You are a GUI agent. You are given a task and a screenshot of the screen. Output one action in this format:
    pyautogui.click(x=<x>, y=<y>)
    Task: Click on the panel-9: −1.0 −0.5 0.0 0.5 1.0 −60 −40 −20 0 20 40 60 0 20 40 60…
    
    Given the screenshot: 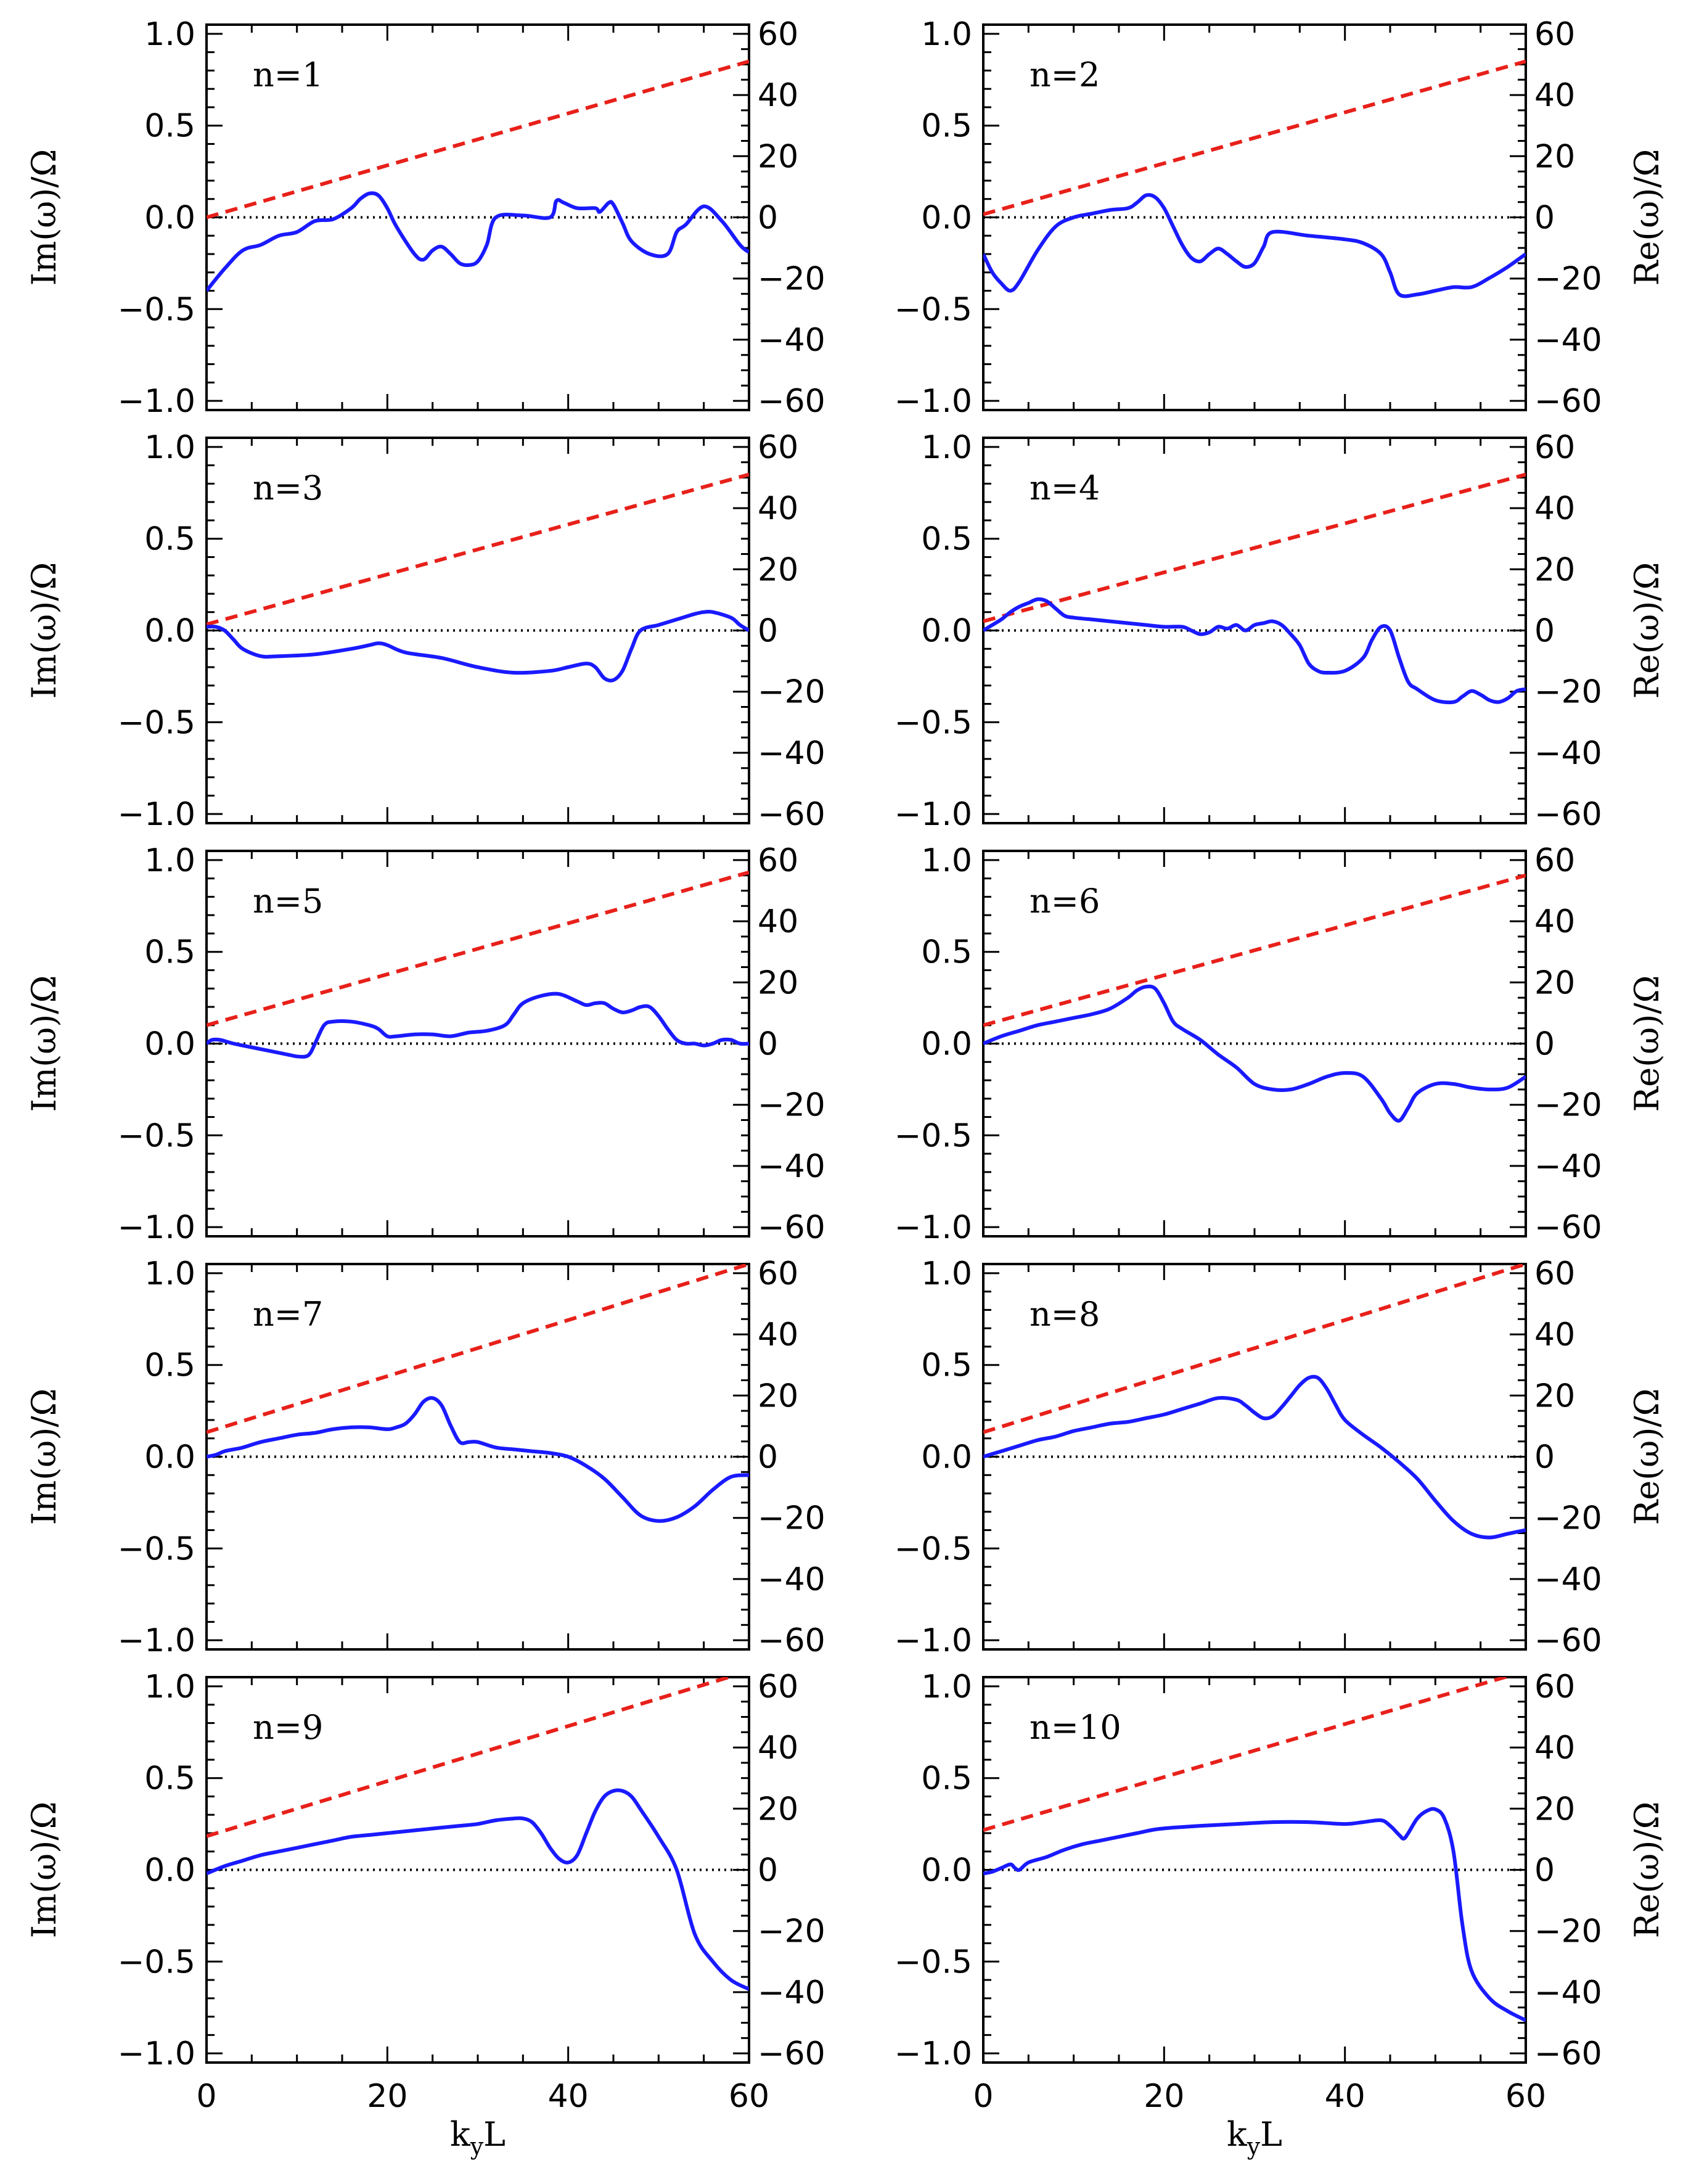 What is the action you would take?
    pyautogui.click(x=425, y=1892)
    